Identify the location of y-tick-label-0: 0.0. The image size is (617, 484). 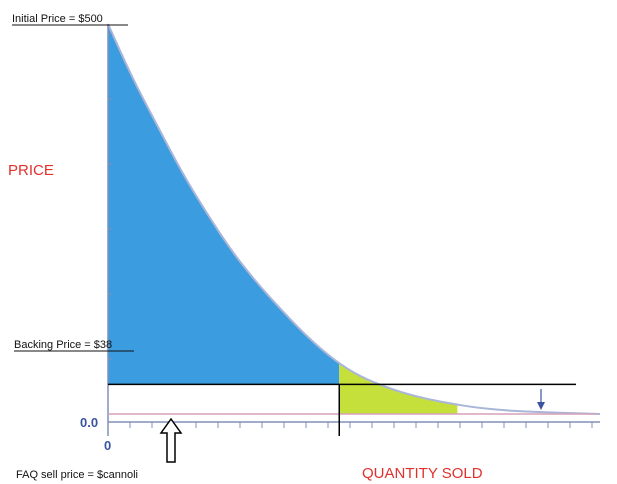
(89, 422).